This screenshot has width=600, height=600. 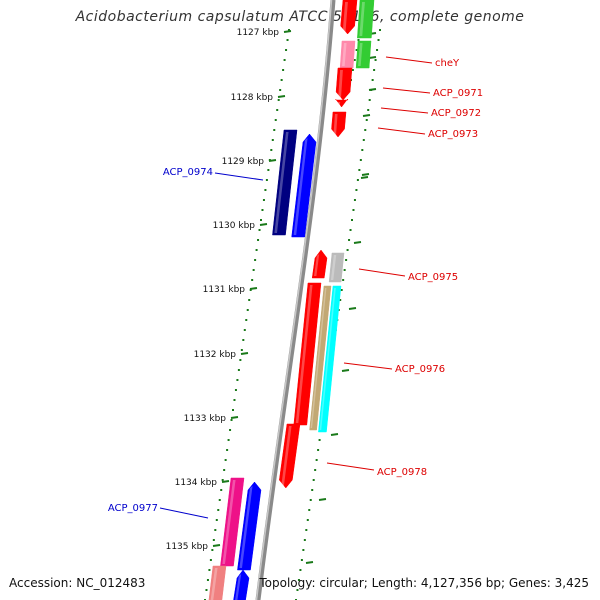 What do you see at coordinates (420, 369) in the screenshot?
I see `gene-label-acp-0976: ACP_0976` at bounding box center [420, 369].